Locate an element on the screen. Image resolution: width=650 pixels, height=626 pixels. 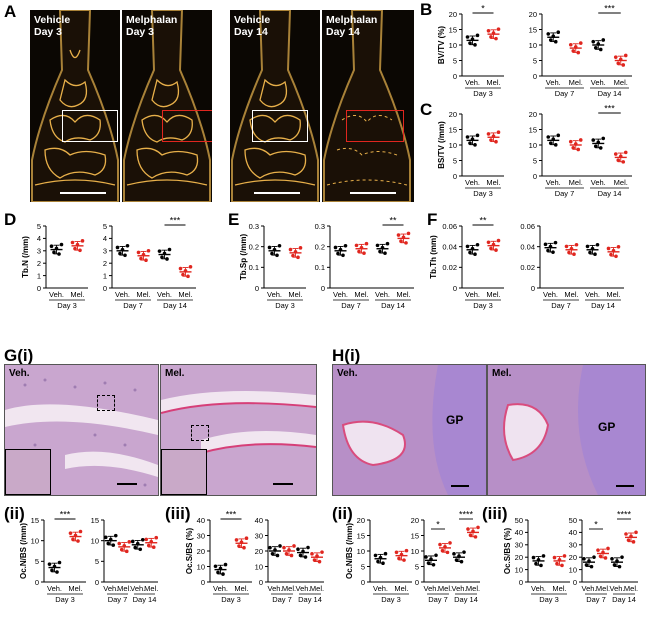
panel-label-b: B is located at coordinates (426, 9).